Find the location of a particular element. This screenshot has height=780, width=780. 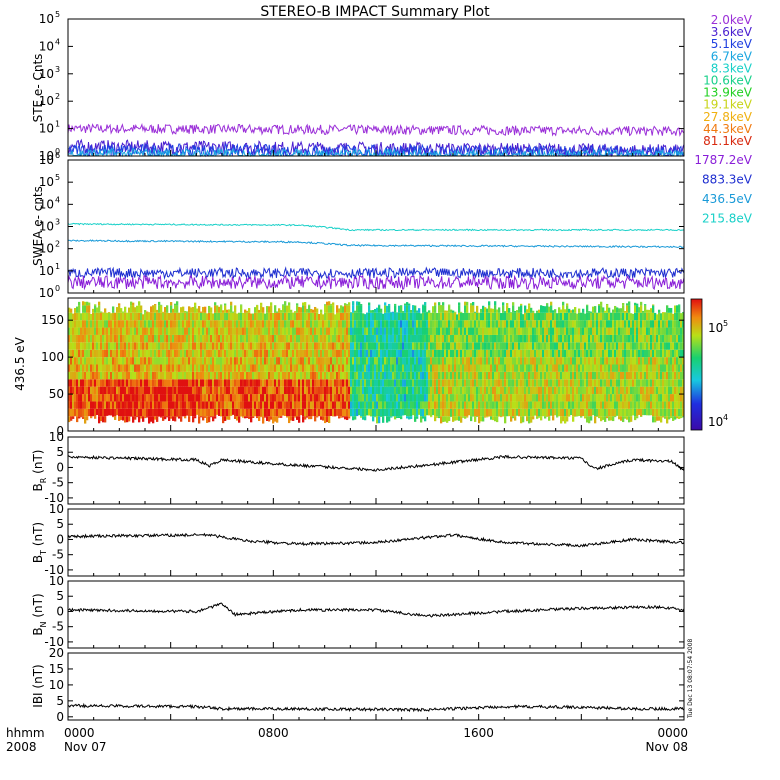

swea-series-group is located at coordinates (376, 256).